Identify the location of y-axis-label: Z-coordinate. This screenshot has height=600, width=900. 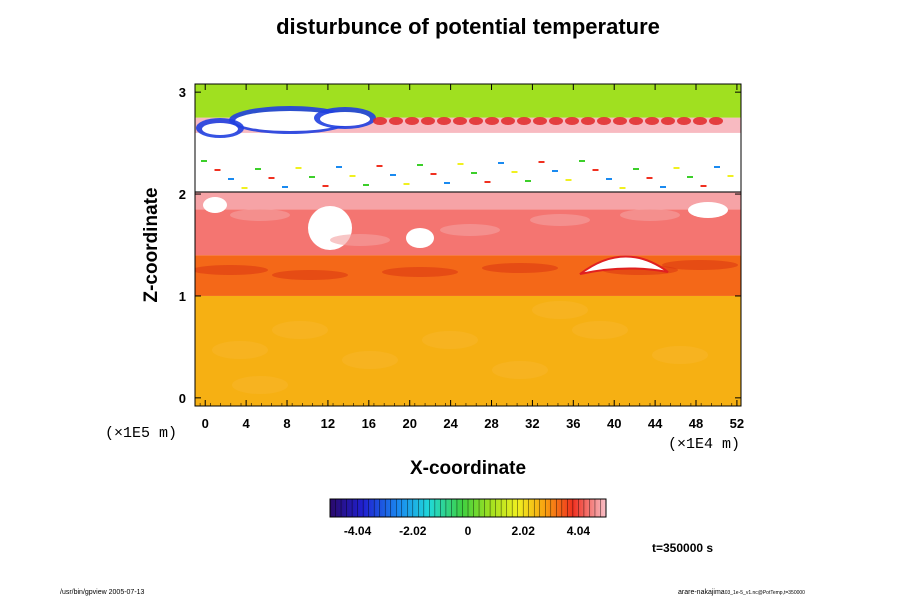
(151, 245).